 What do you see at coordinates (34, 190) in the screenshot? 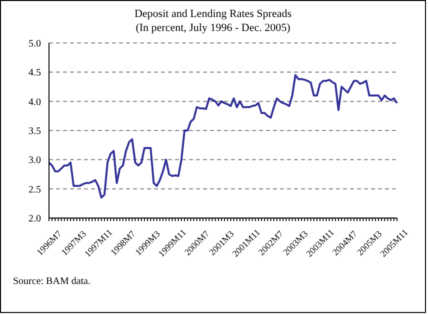
I see `y-tick-label: 2.5` at bounding box center [34, 190].